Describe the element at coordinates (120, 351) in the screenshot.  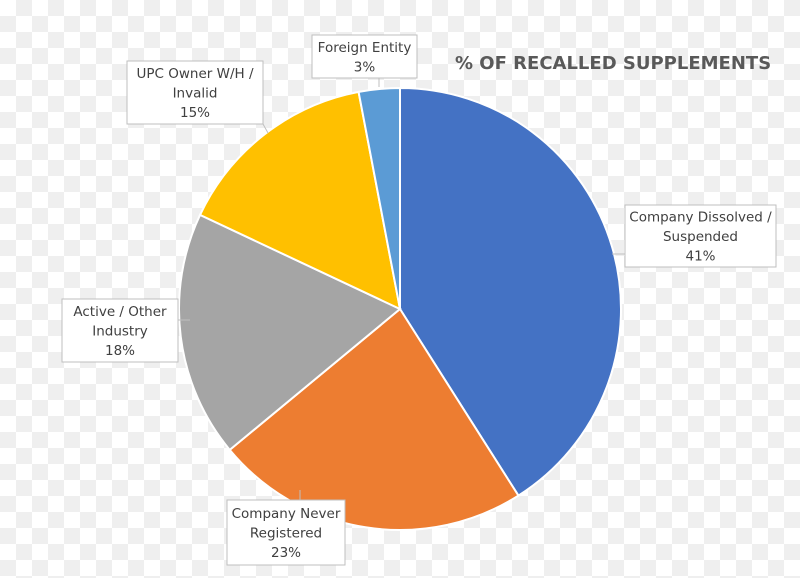
I see `data-label-value: 18%` at that location.